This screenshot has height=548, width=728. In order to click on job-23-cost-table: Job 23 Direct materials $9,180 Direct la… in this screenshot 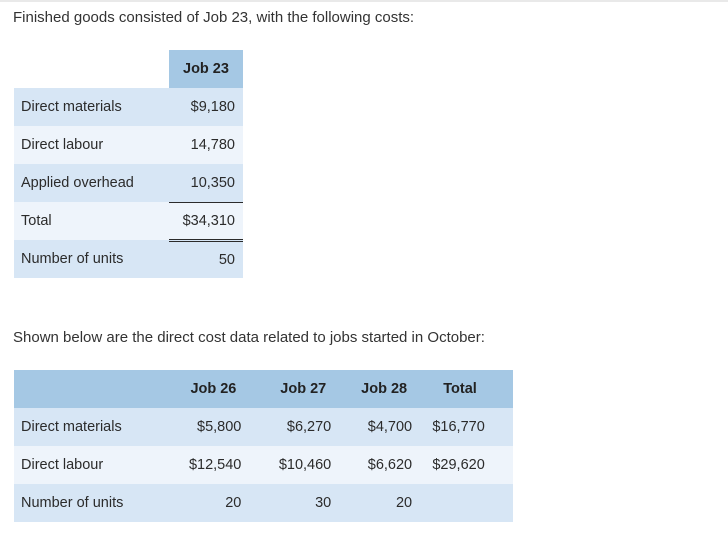, I will do `click(128, 164)`.